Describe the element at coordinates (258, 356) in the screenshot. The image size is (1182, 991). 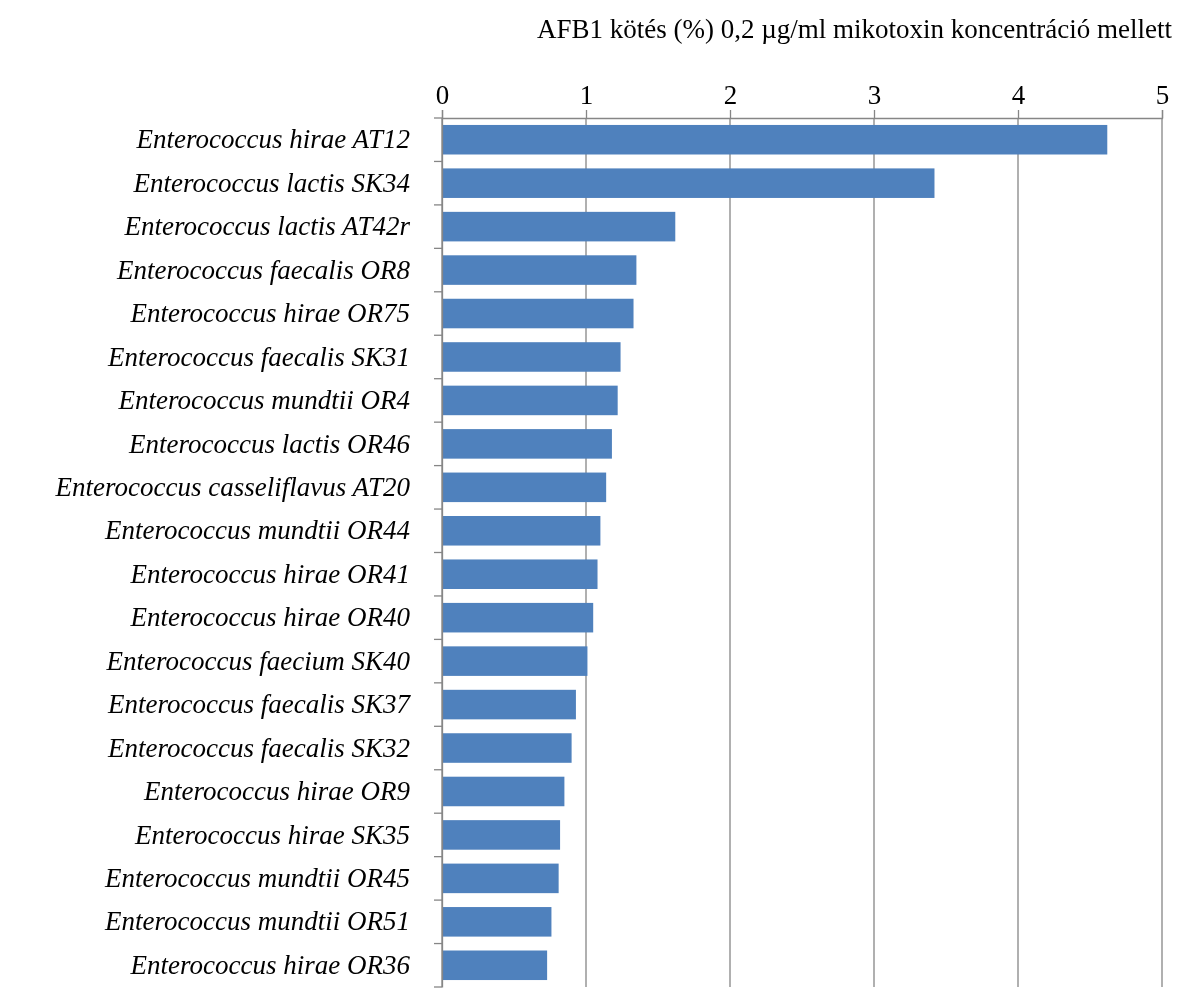
I see `y-tick-label: Enterococcus faecalis SK31` at that location.